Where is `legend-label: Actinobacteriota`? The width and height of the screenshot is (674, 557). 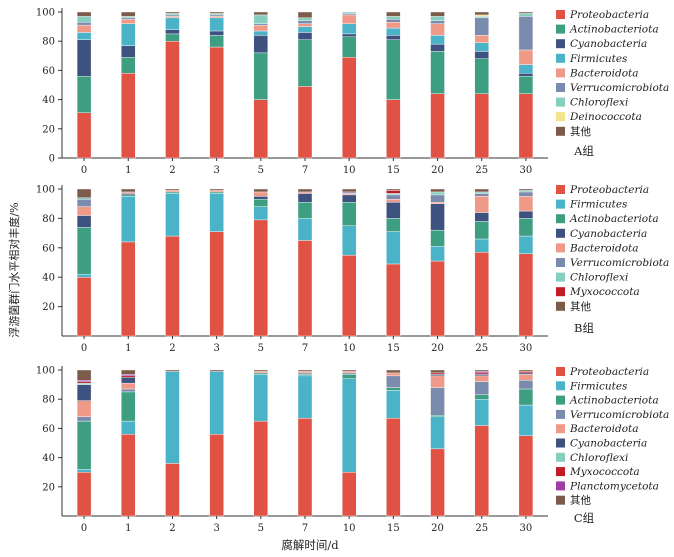 legend-label: Actinobacteriota is located at coordinates (614, 219).